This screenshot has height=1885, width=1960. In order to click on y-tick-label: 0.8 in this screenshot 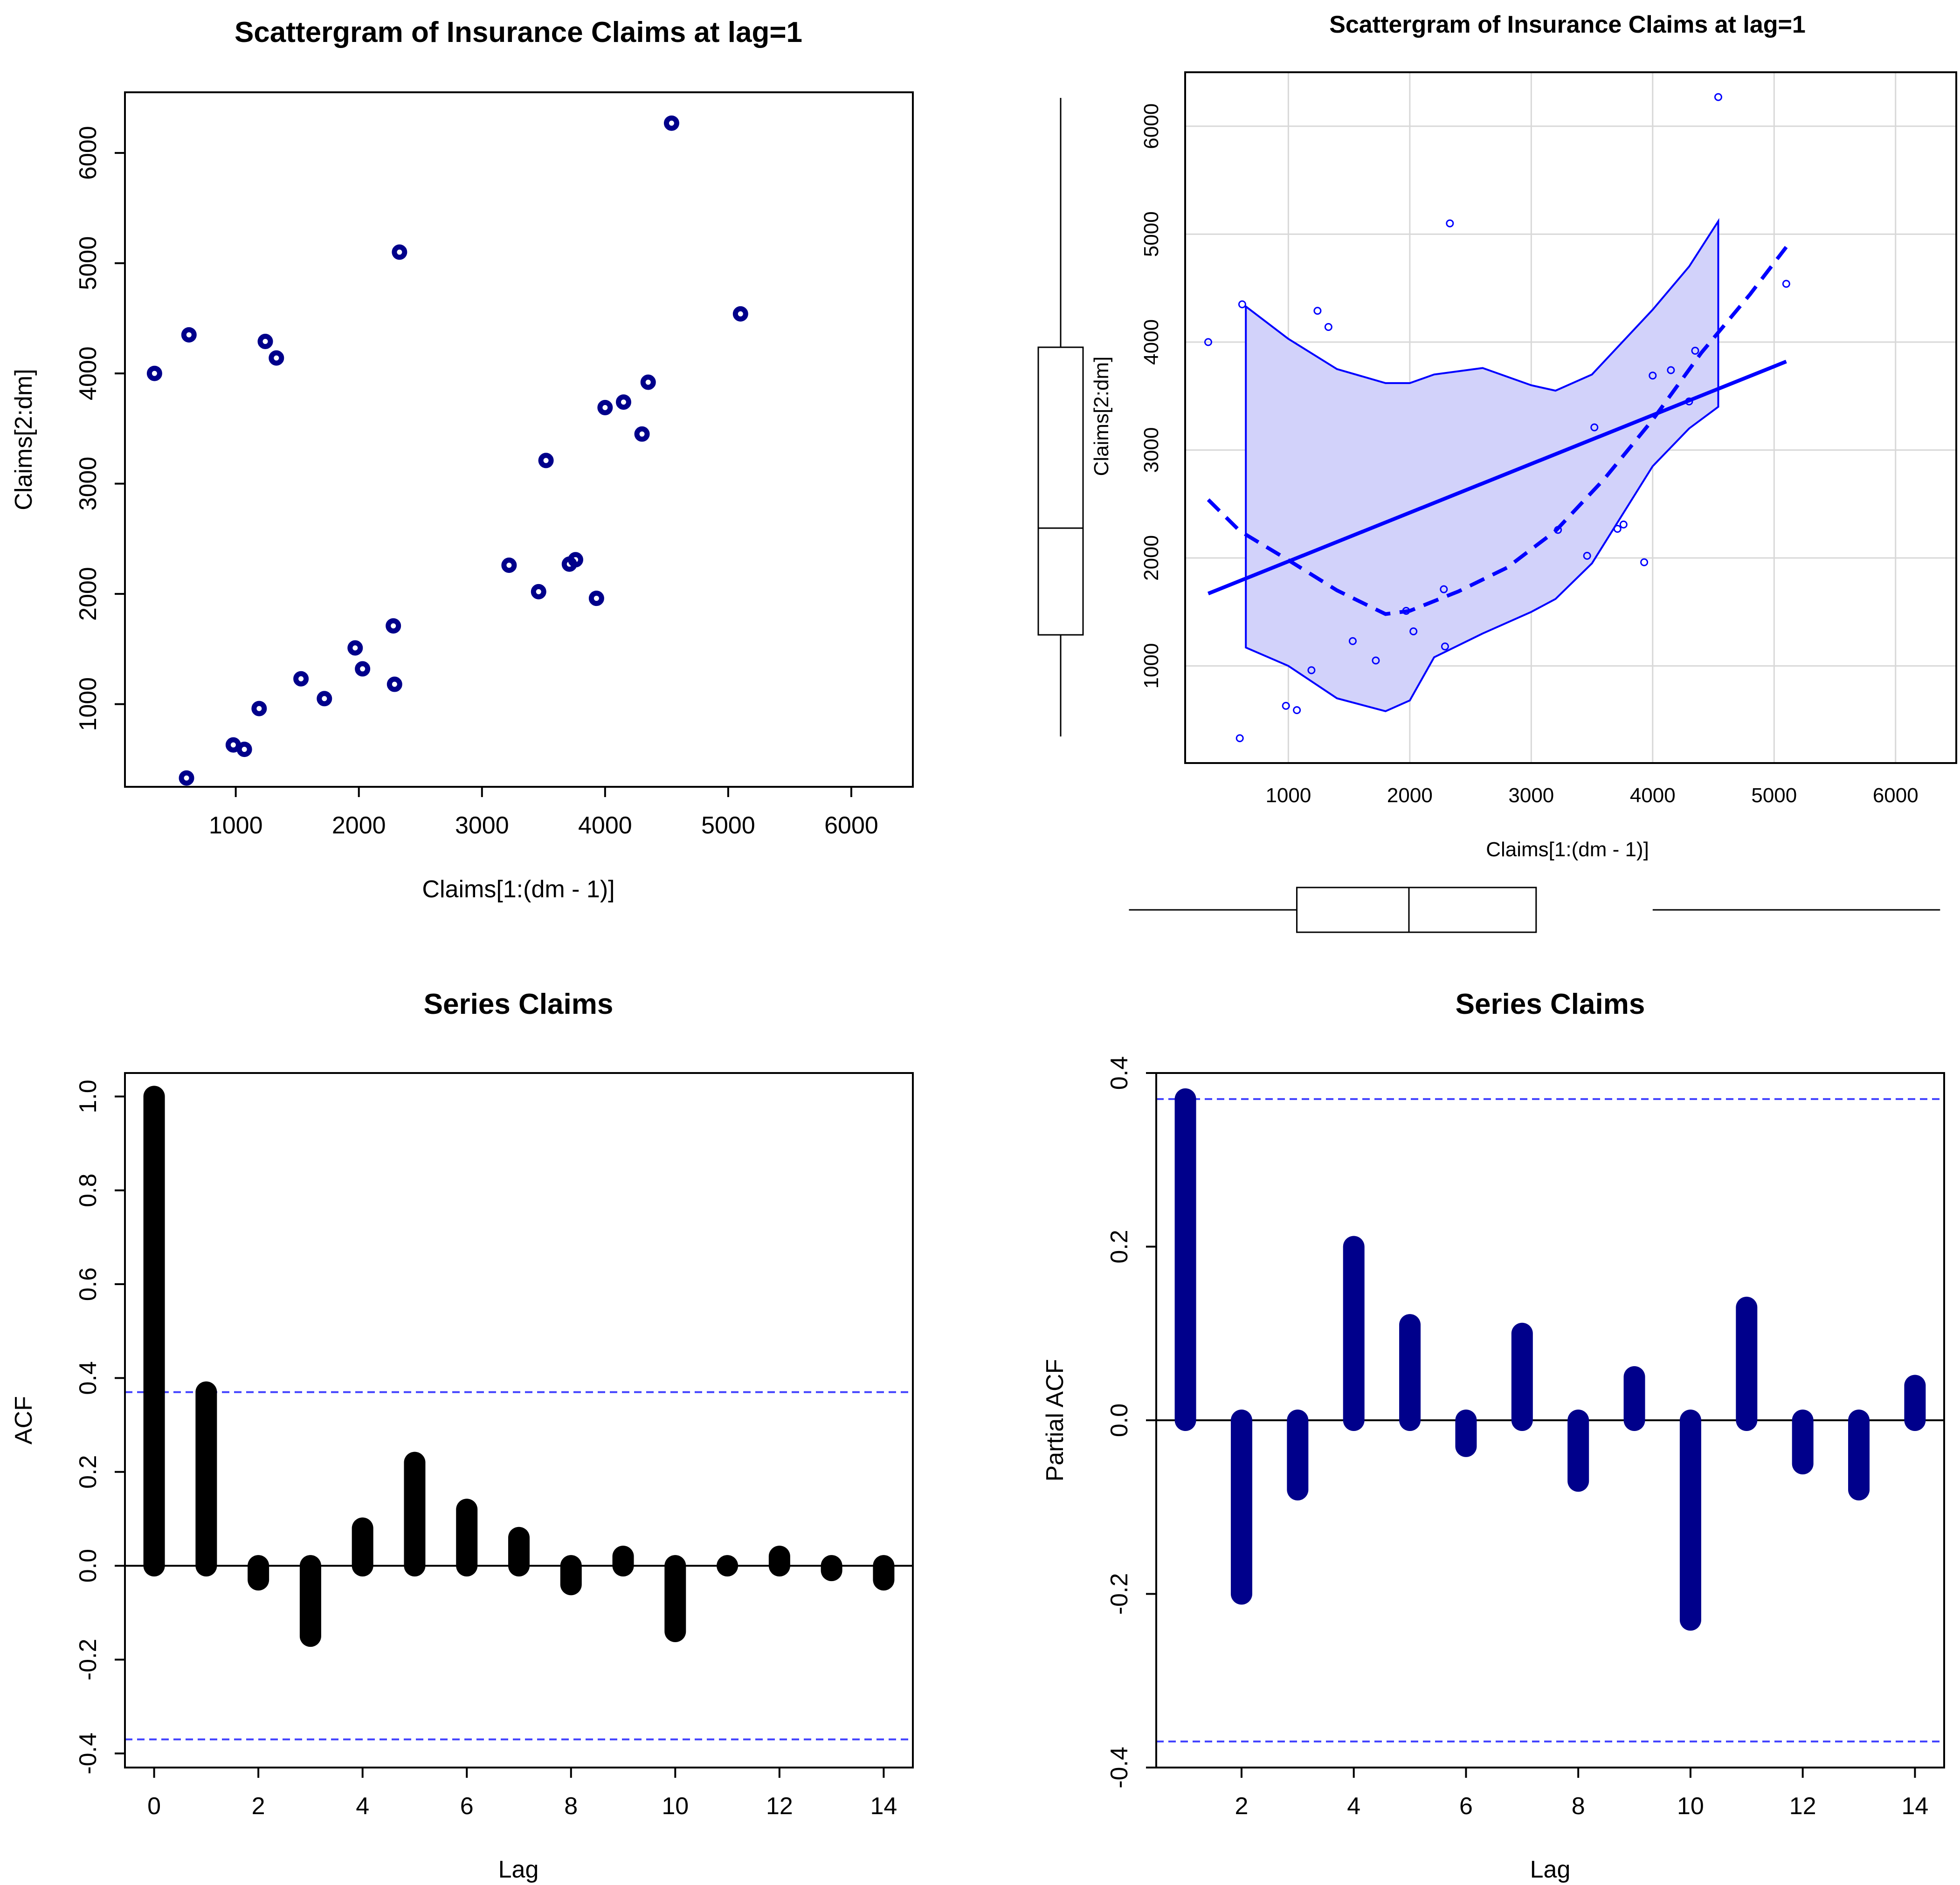, I will do `click(89, 1190)`.